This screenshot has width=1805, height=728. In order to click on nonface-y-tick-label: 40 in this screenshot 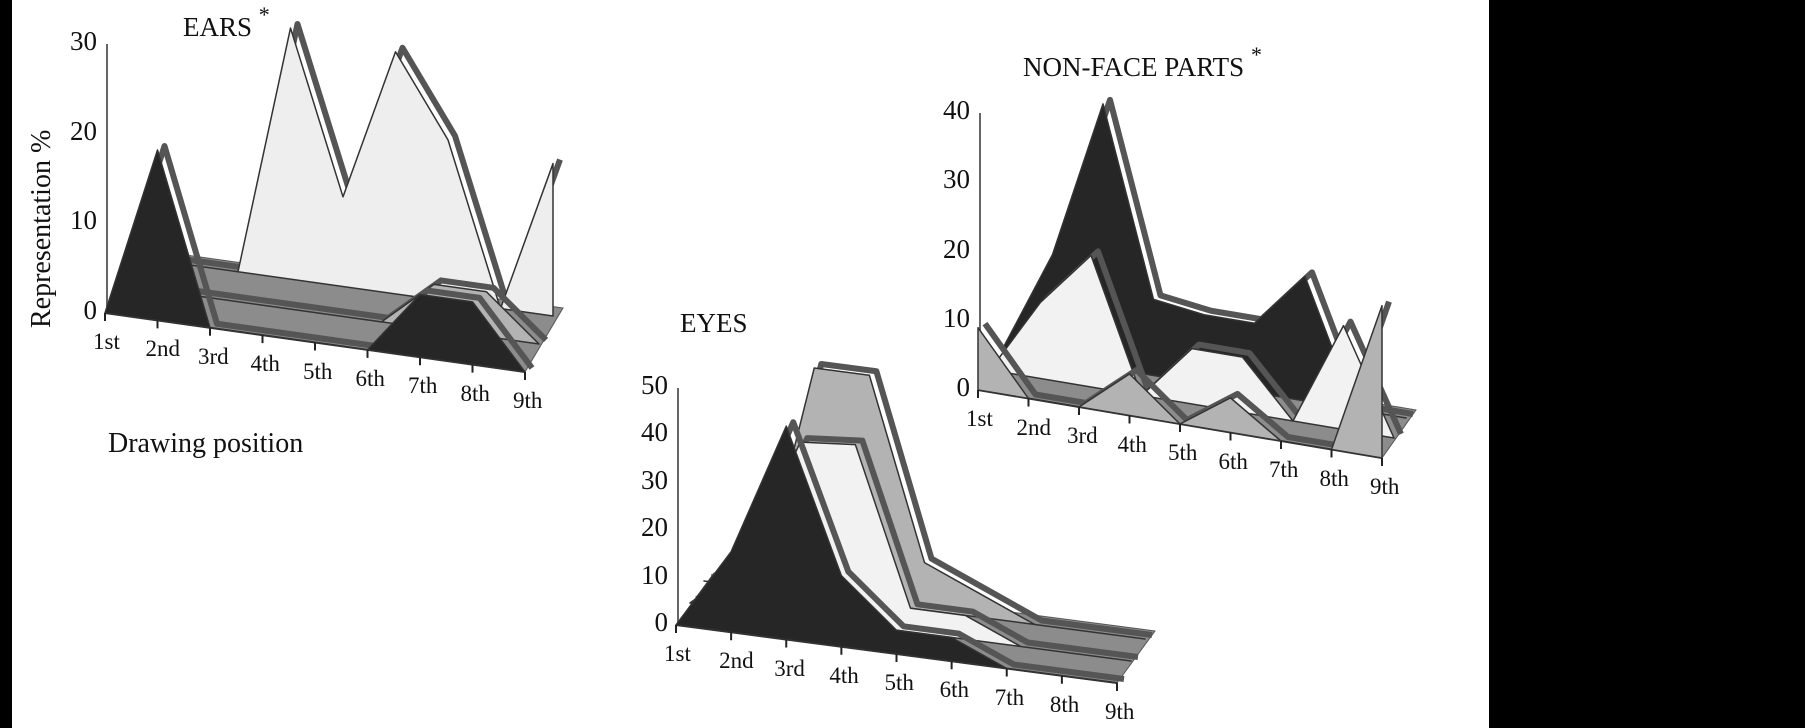, I will do `click(956, 110)`.